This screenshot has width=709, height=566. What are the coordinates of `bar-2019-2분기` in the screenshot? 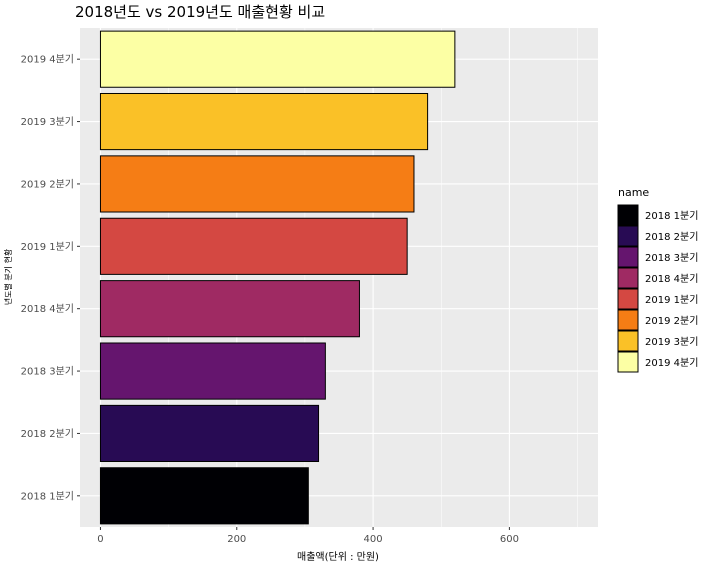 It's located at (257, 184).